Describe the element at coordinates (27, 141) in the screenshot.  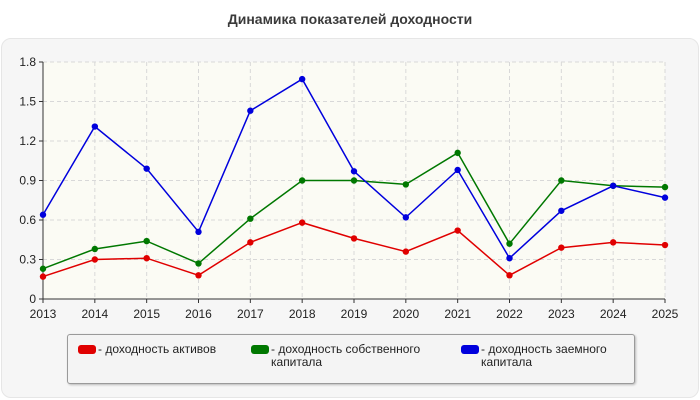
I see `y-tick-label: 1.2` at that location.